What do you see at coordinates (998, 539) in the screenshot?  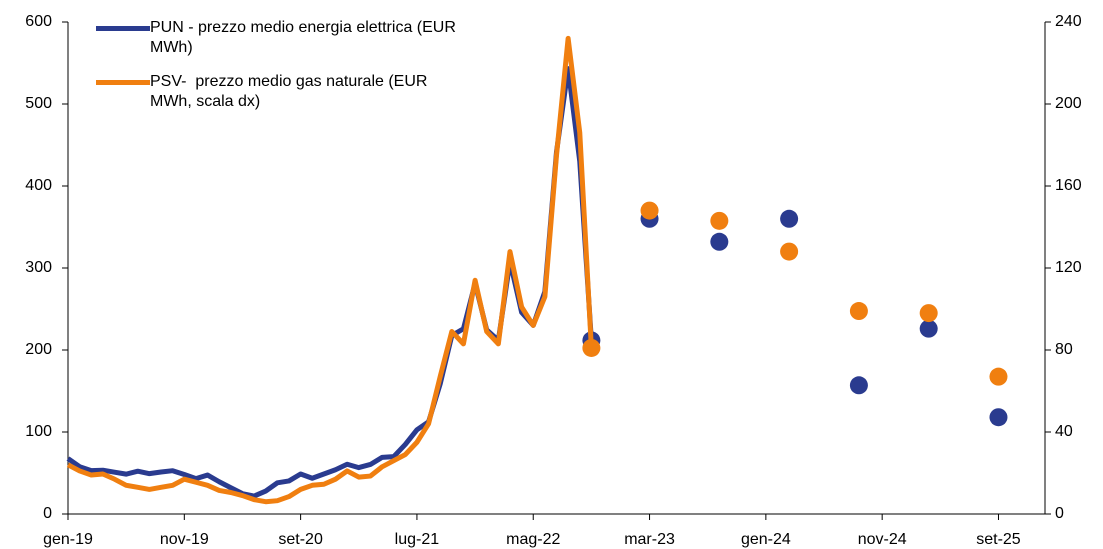 I see `x-tick-label: set-25` at bounding box center [998, 539].